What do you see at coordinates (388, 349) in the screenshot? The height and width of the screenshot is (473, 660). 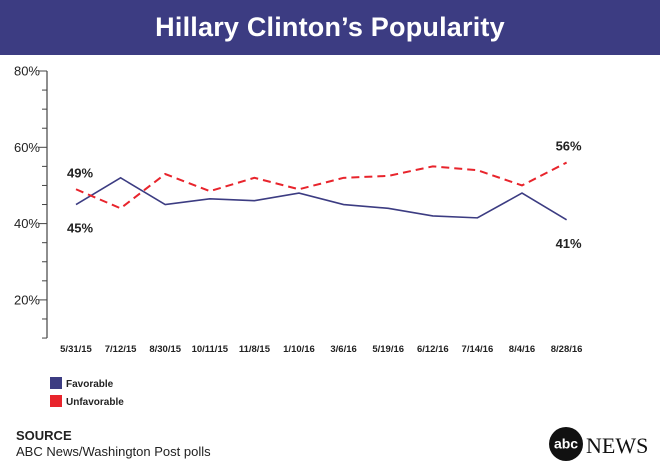 I see `x-tick-label: 5/19/16` at bounding box center [388, 349].